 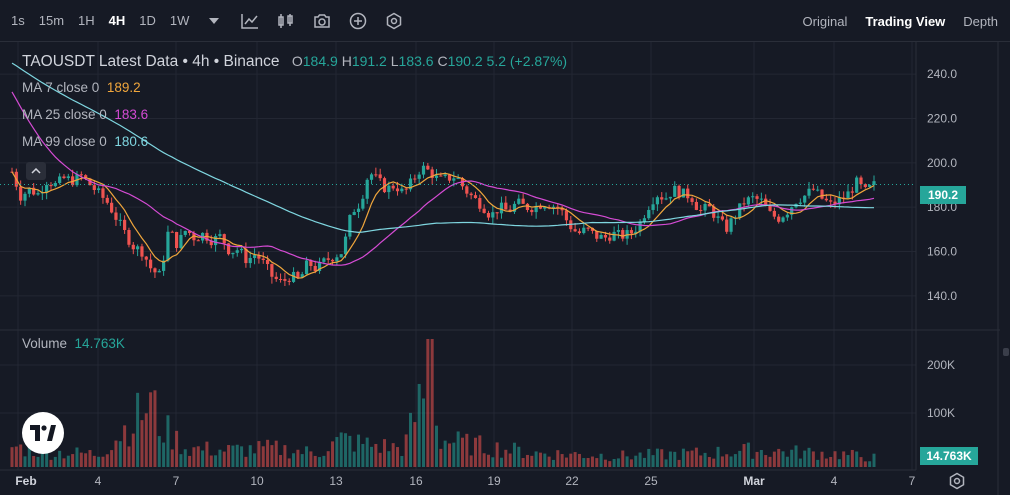 What do you see at coordinates (73, 343) in the screenshot?
I see `volume-legend: Volume 14.763K` at bounding box center [73, 343].